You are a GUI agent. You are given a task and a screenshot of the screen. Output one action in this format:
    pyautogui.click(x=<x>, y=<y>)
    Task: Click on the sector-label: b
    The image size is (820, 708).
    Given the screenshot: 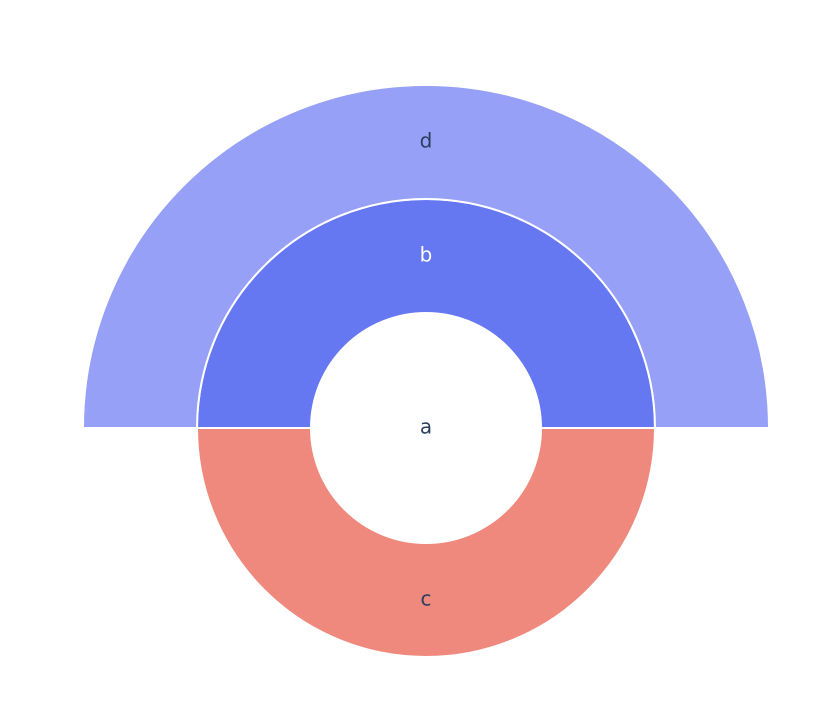 What is the action you would take?
    pyautogui.click(x=426, y=255)
    